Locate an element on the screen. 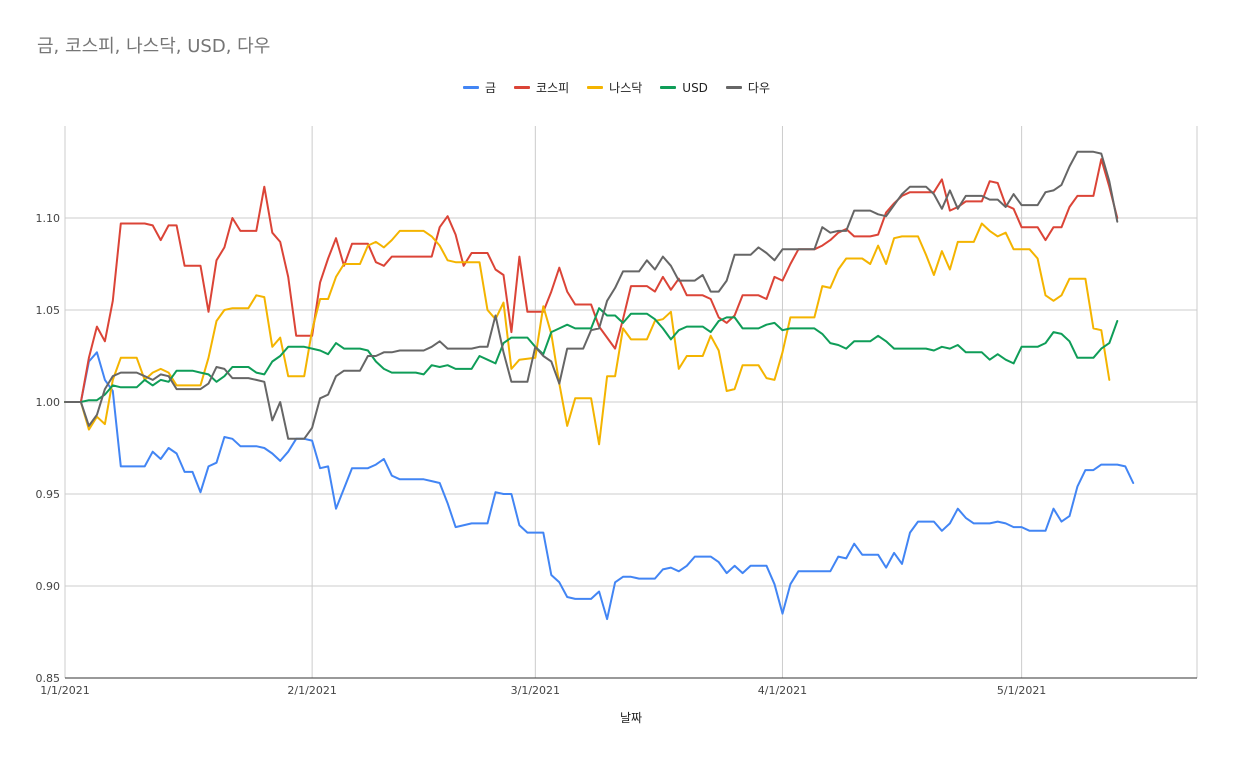  y-tick-label: 0.90 is located at coordinates (48, 586).